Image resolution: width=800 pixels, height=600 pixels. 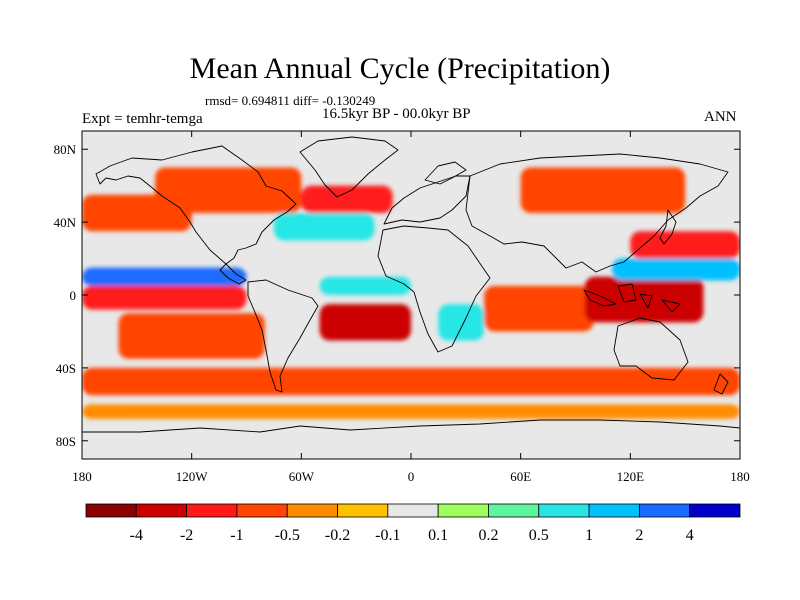 What do you see at coordinates (400, 68) in the screenshot?
I see `map-title: Mean Annual Cycle (Precipitation)` at bounding box center [400, 68].